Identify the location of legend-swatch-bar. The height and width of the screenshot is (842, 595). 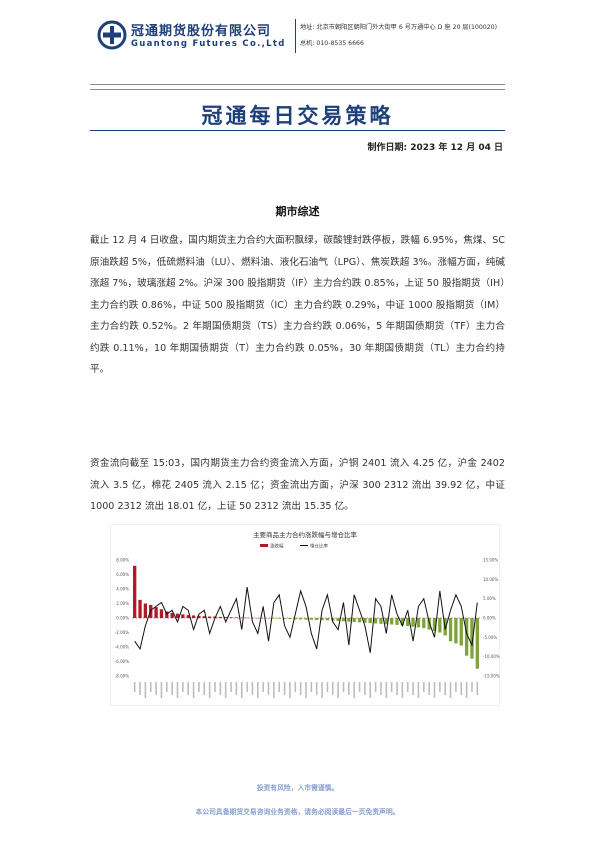
(264, 545).